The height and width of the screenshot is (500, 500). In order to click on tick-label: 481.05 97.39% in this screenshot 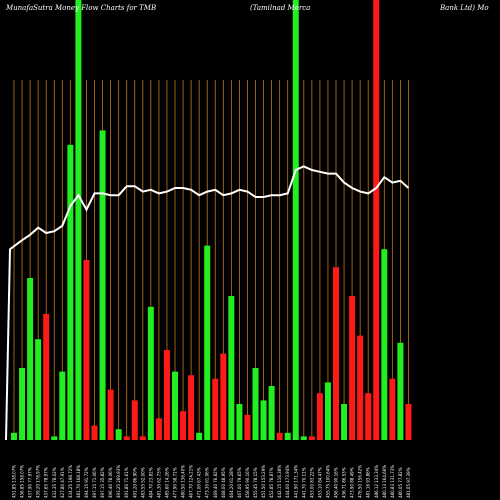, I will do `click(408, 482)`.